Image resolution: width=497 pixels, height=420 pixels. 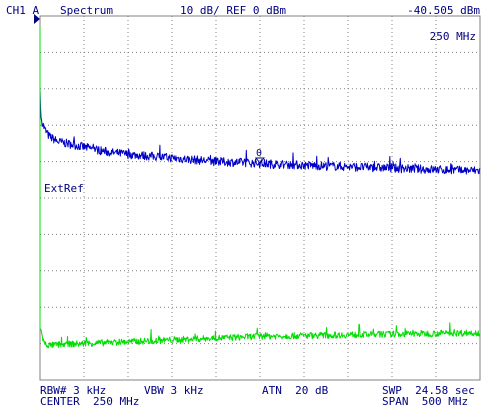 I want to click on marker-freq-readout: 250 MHz, so click(x=453, y=36).